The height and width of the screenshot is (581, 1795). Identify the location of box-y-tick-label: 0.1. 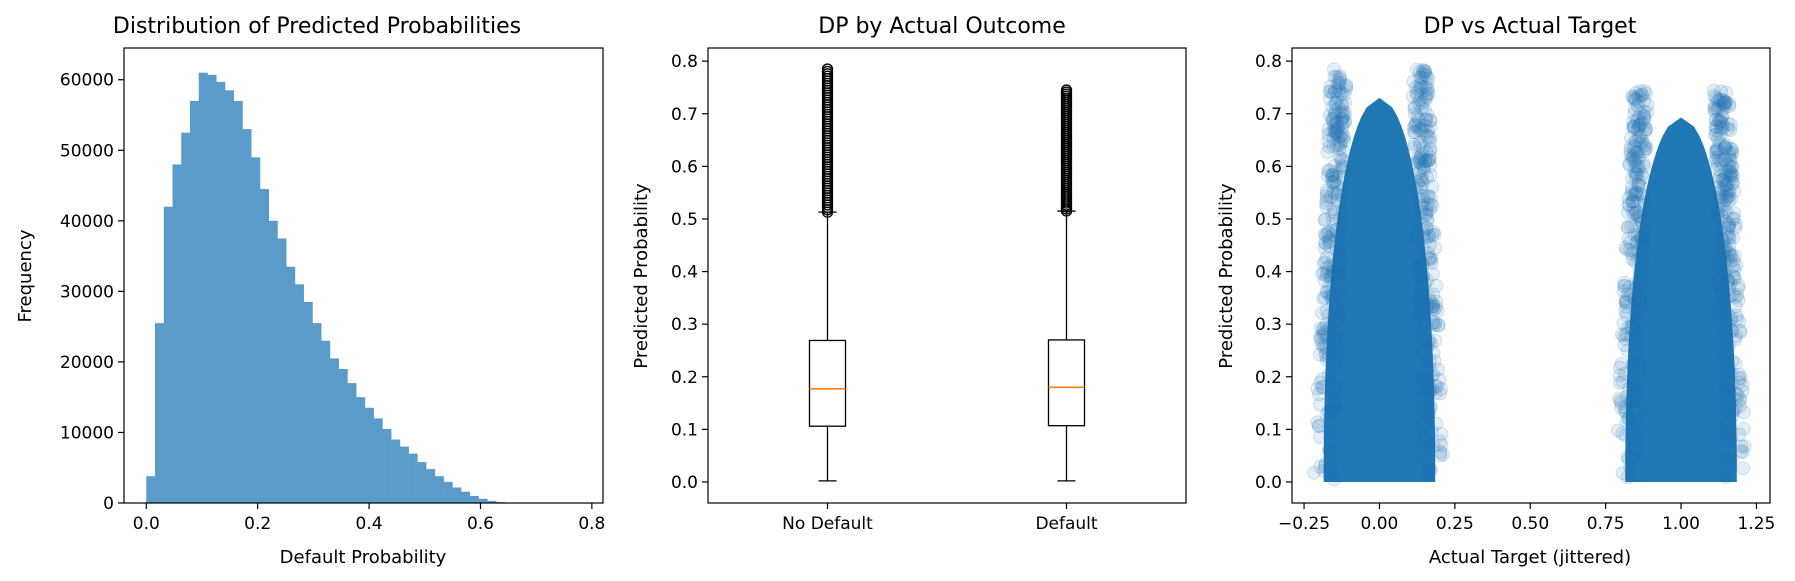
(684, 430).